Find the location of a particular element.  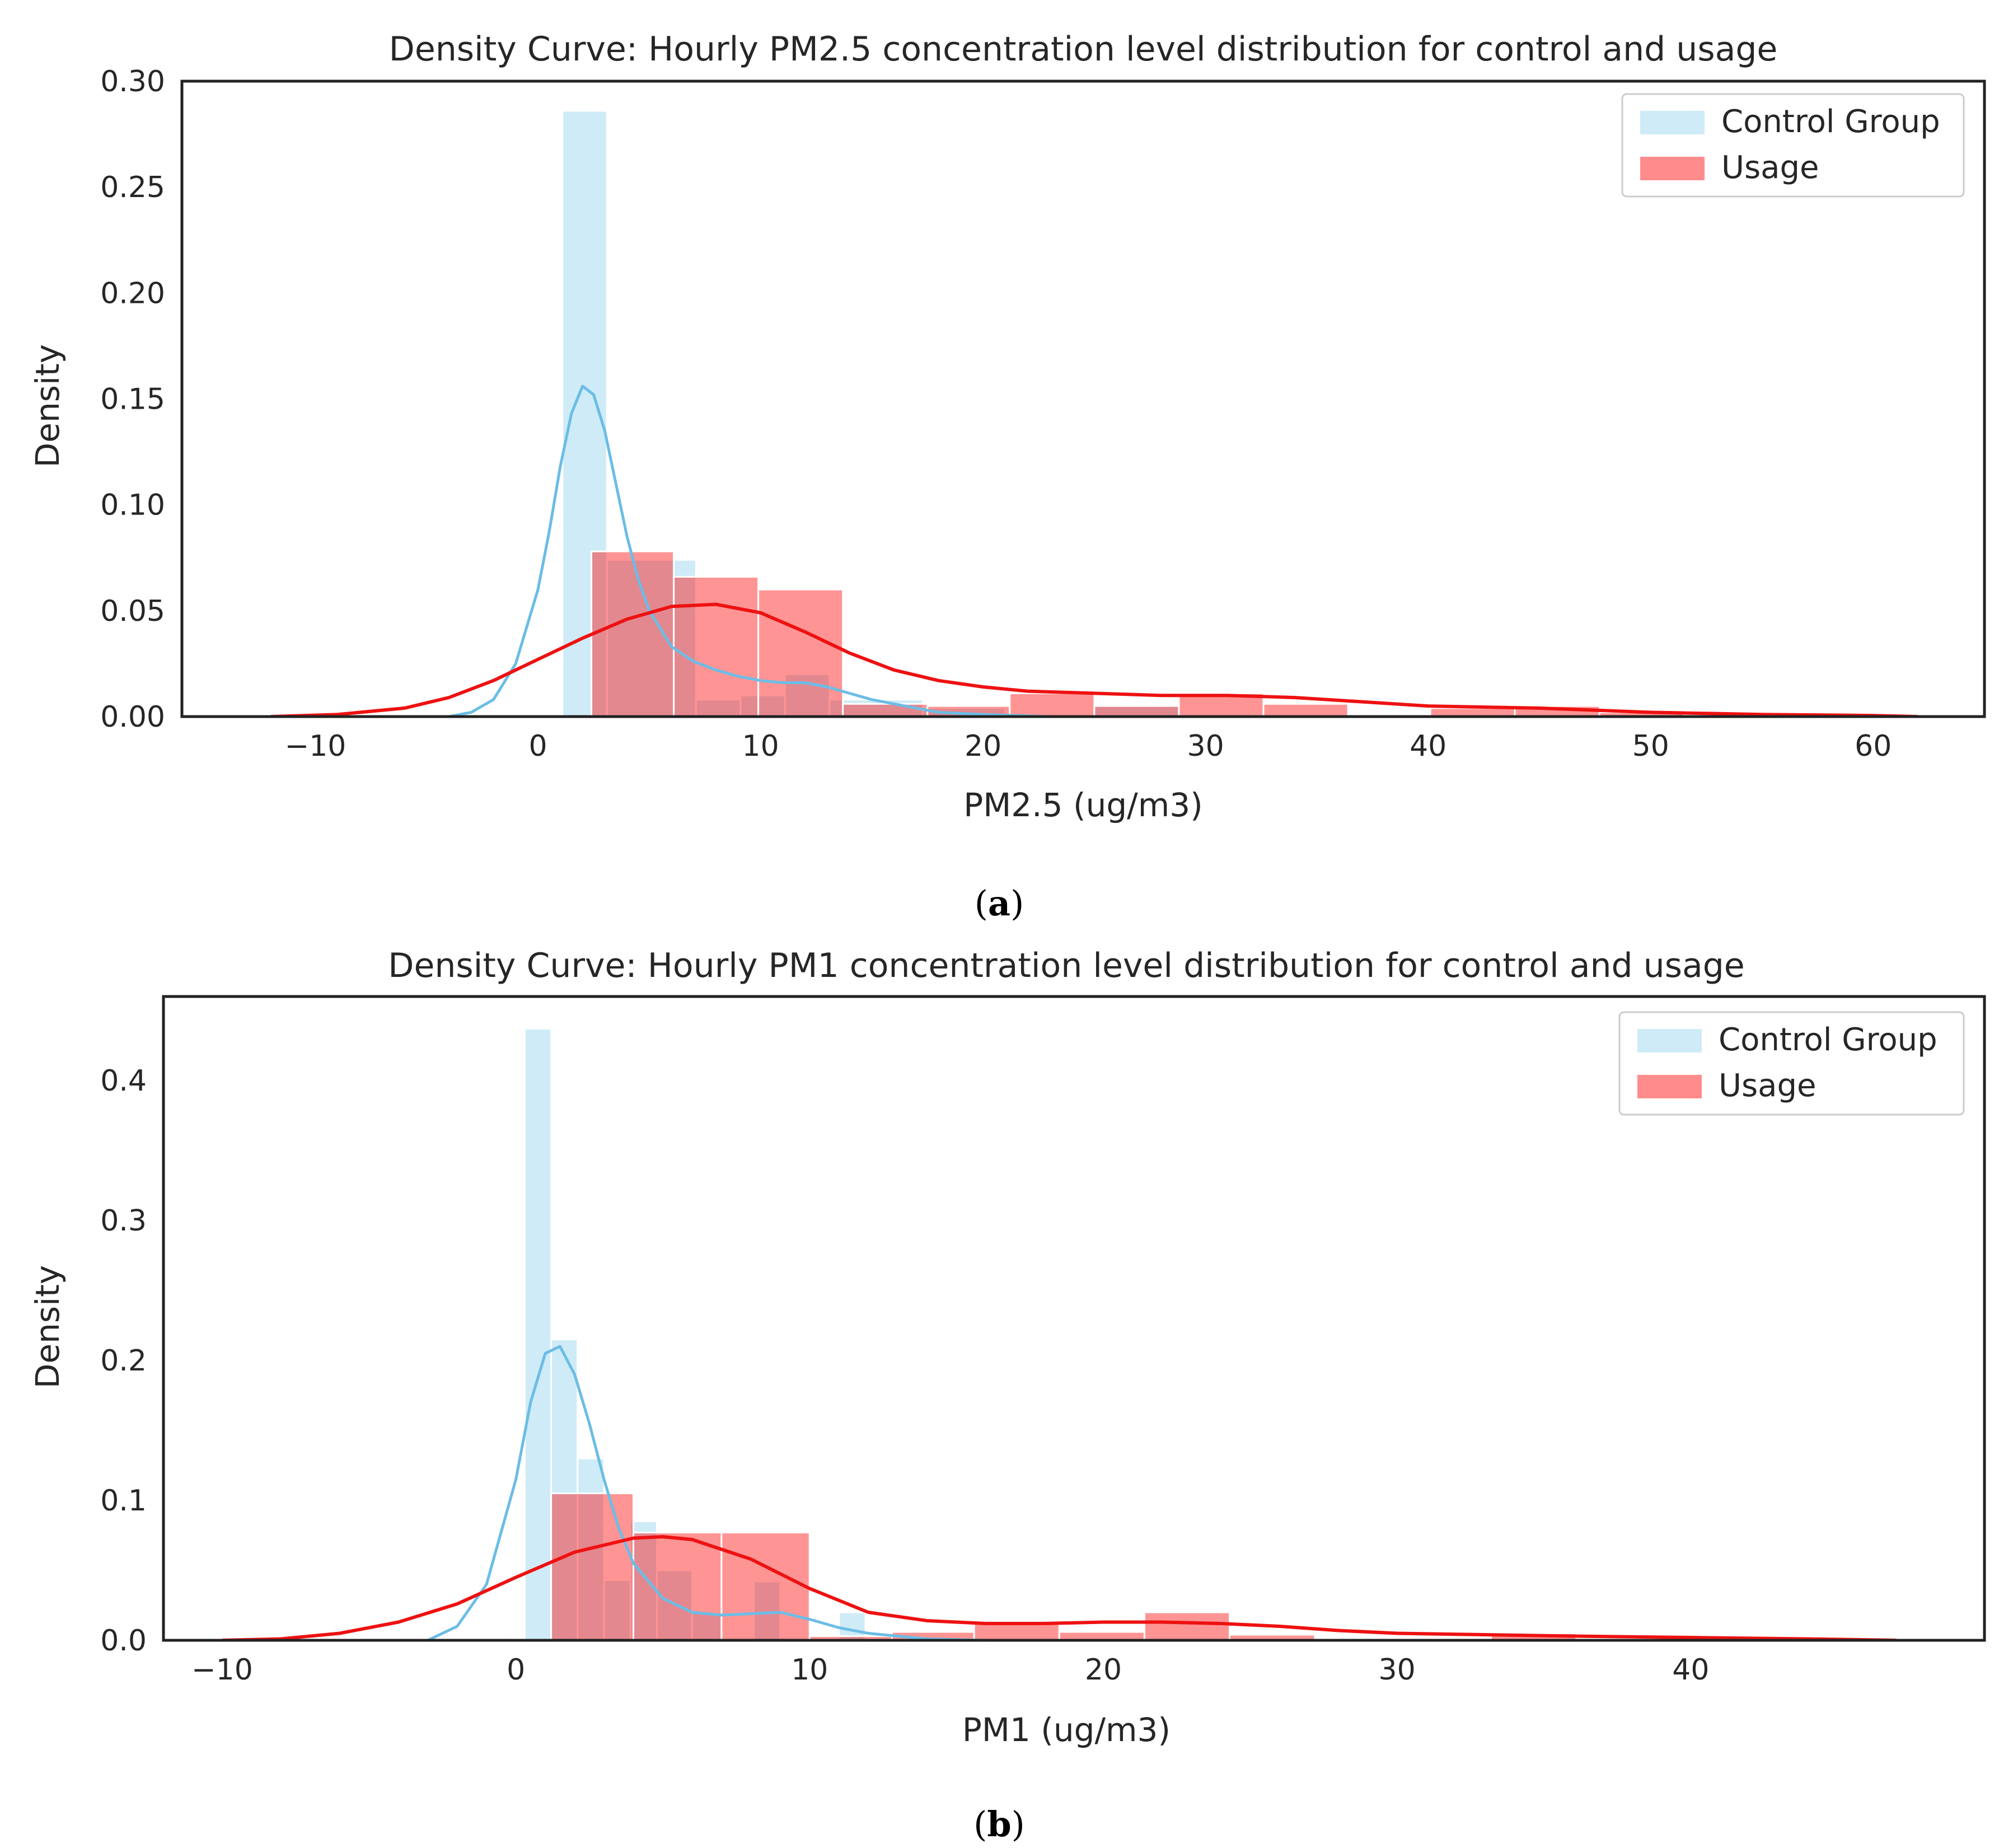

panel-a-legend-box is located at coordinates (1793, 145).